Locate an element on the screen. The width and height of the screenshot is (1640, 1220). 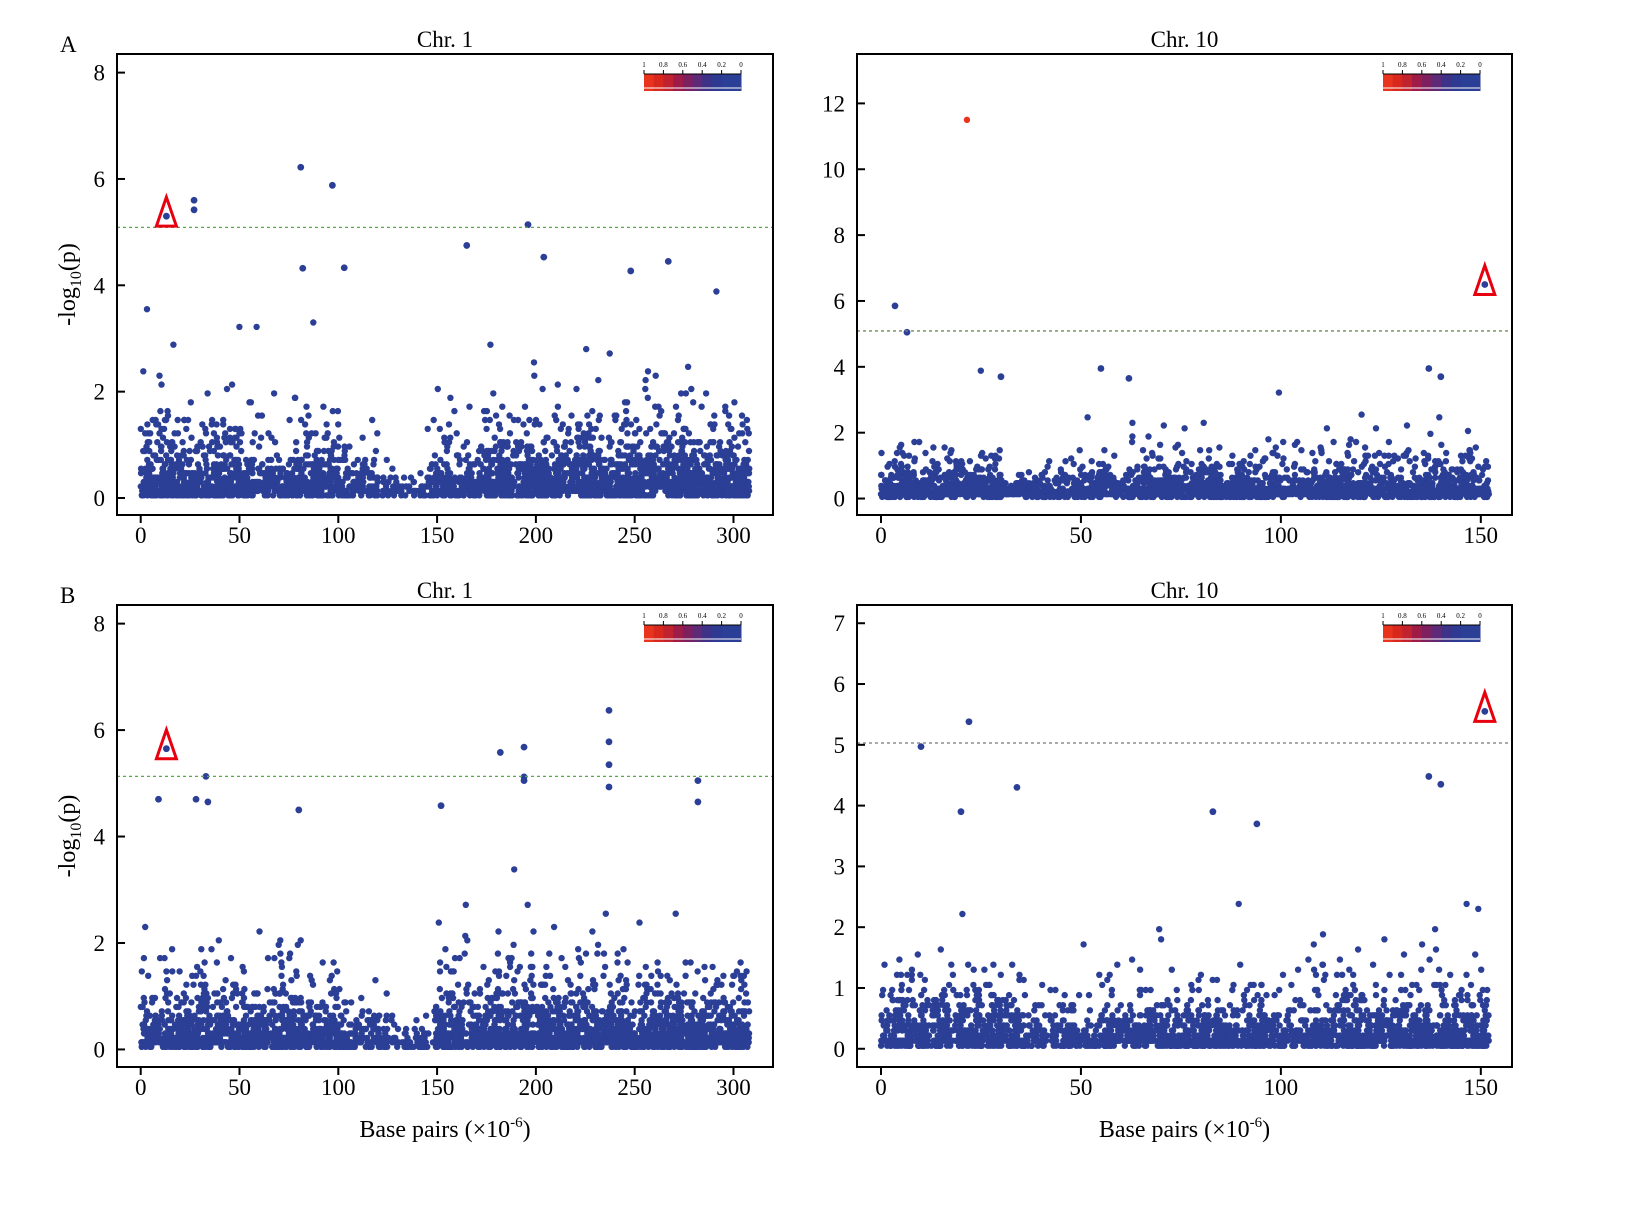
y-tick-label: 12 is located at coordinates (833, 103).